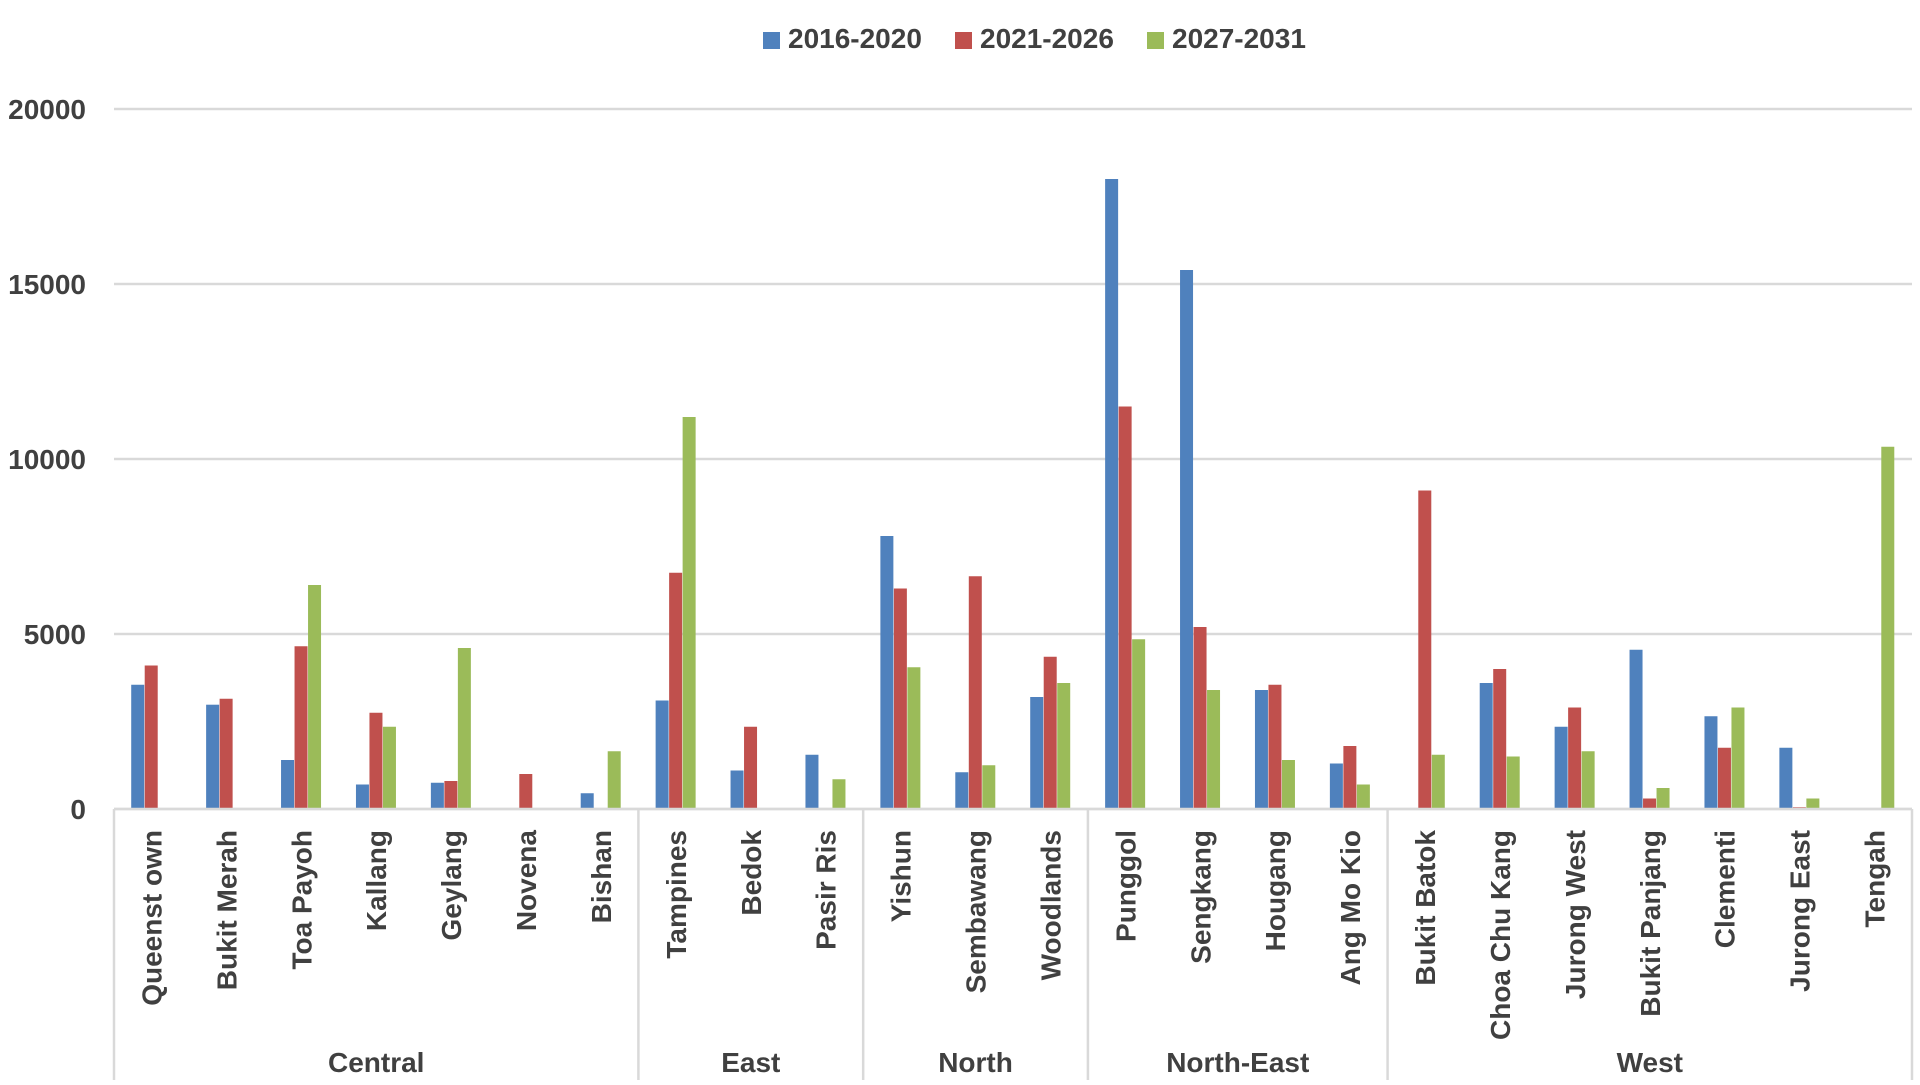 This screenshot has width=1920, height=1085. Describe the element at coordinates (839, 794) in the screenshot. I see `bar-2027-2031-pasir-ris` at that location.